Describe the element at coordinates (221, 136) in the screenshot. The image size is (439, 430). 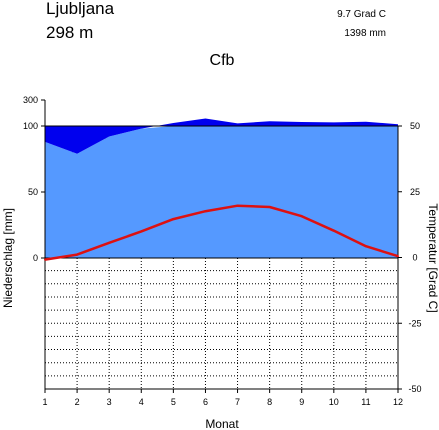
I see `precipitation-excess-fill` at that location.